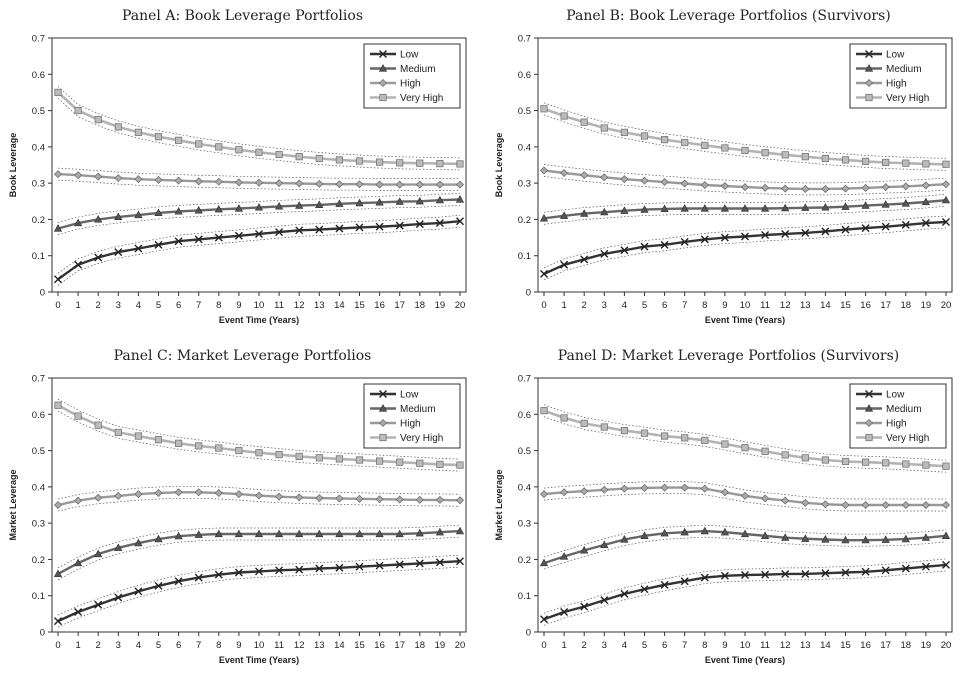 Image resolution: width=971 pixels, height=678 pixels. What do you see at coordinates (412, 416) in the screenshot?
I see `legend-box` at bounding box center [412, 416].